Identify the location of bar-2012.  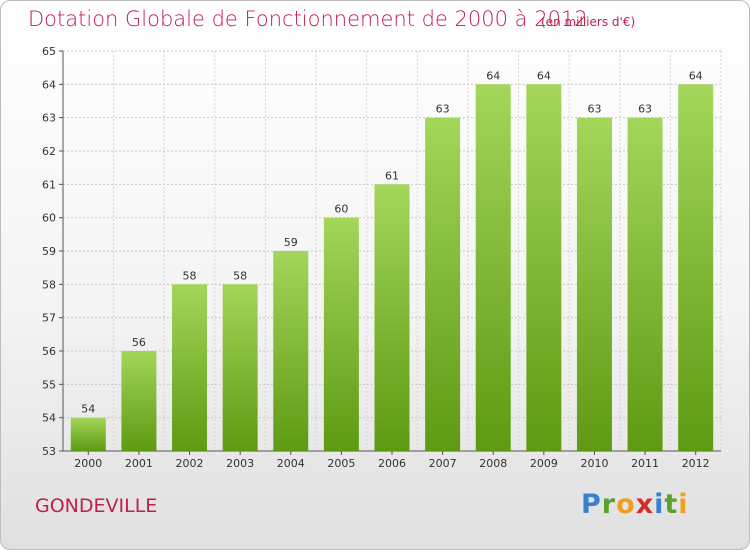
(696, 267).